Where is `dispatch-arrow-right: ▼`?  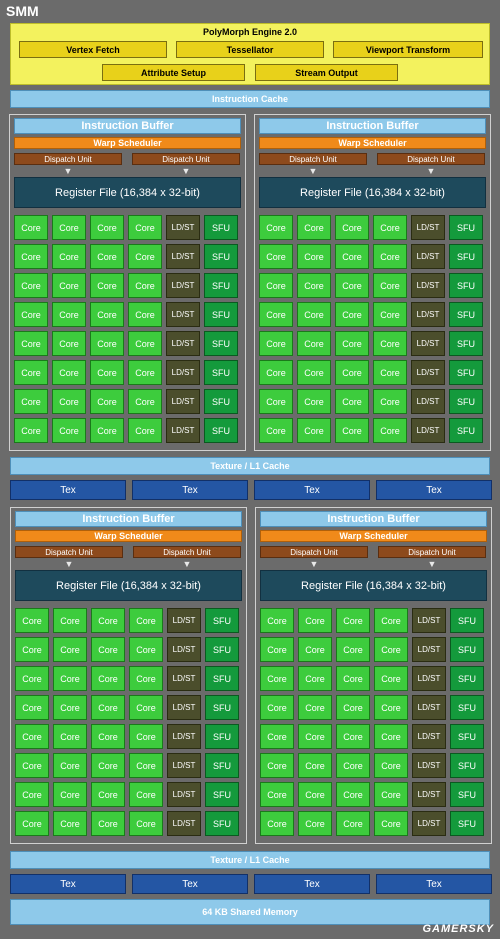
dispatch-arrow-right: ▼ is located at coordinates (187, 564).